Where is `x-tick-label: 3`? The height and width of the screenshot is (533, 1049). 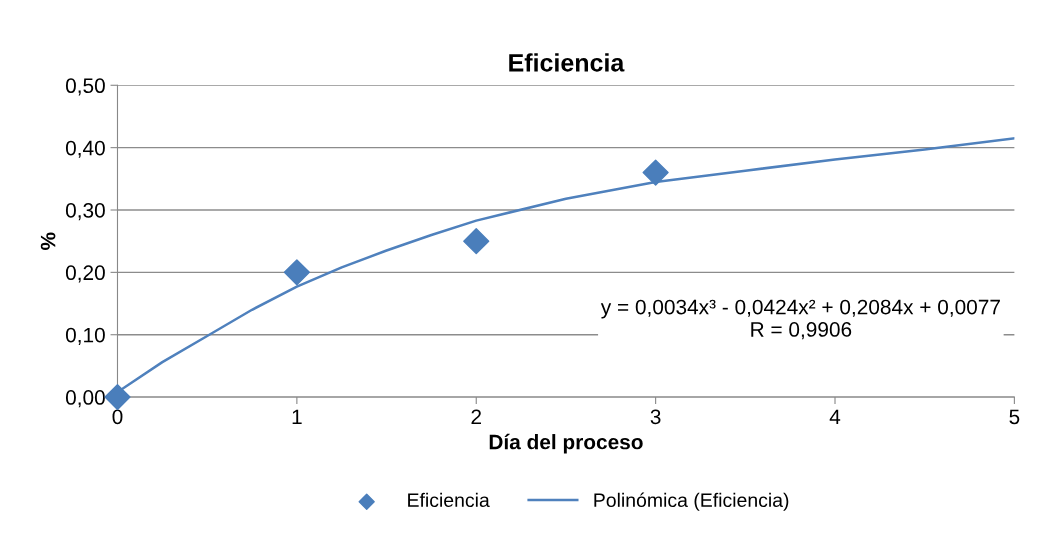
x-tick-label: 3 is located at coordinates (655, 417).